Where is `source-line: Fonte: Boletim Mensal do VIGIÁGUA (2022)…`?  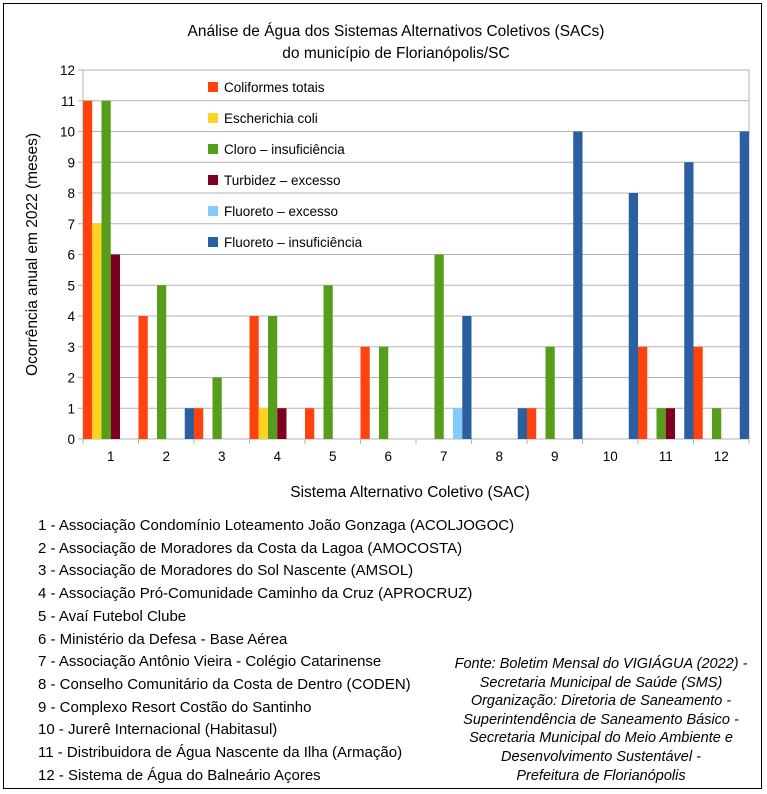 source-line: Fonte: Boletim Mensal do VIGIÁGUA (2022)… is located at coordinates (601, 664).